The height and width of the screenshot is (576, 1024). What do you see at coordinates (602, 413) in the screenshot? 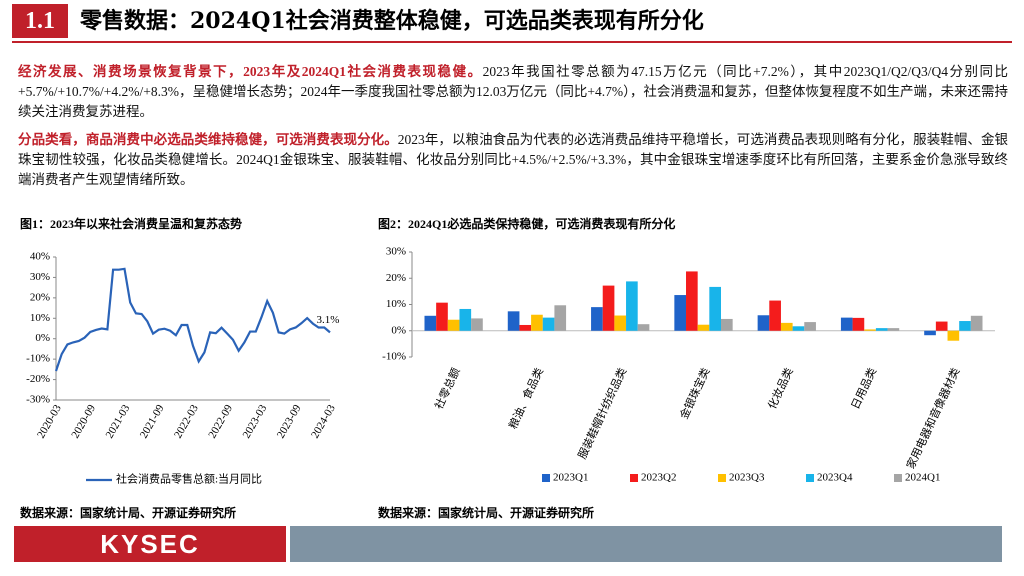
I see `x-tick-label: 服装鞋帽针纺织品类` at bounding box center [602, 413].